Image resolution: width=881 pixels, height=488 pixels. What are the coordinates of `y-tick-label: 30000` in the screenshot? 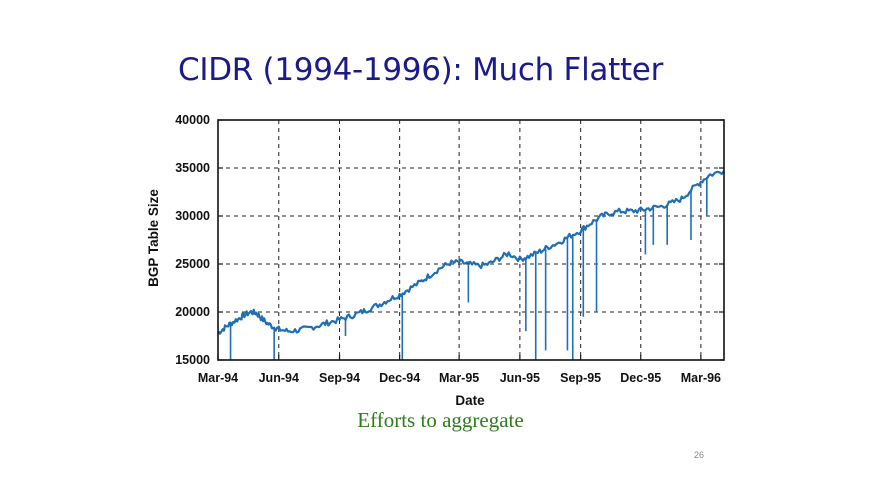 It's located at (192, 216).